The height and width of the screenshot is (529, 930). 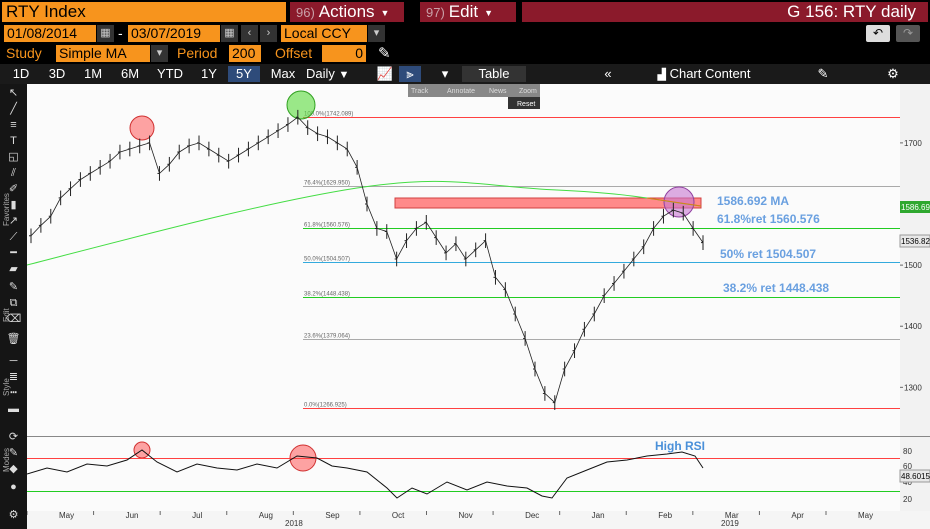 I want to click on period-1m-button: 1M, so click(x=93, y=73).